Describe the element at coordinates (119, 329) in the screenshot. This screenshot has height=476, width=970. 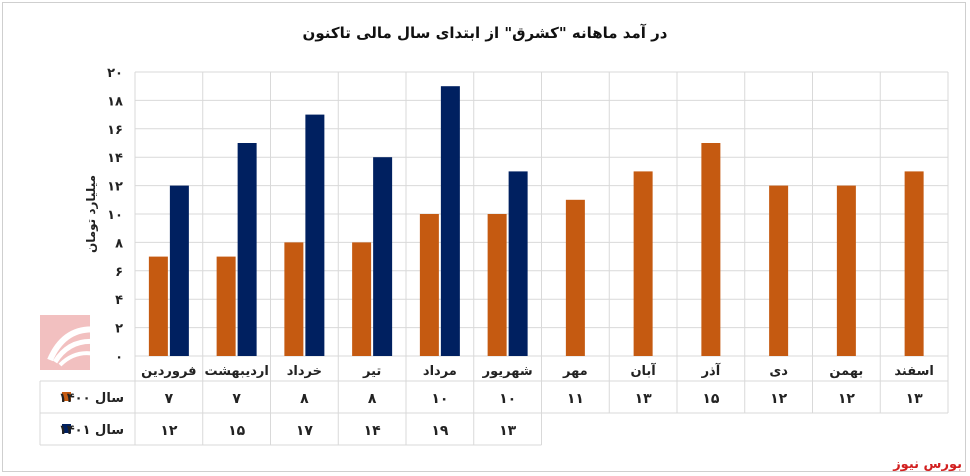
I see `y-tick-label: ۲` at that location.